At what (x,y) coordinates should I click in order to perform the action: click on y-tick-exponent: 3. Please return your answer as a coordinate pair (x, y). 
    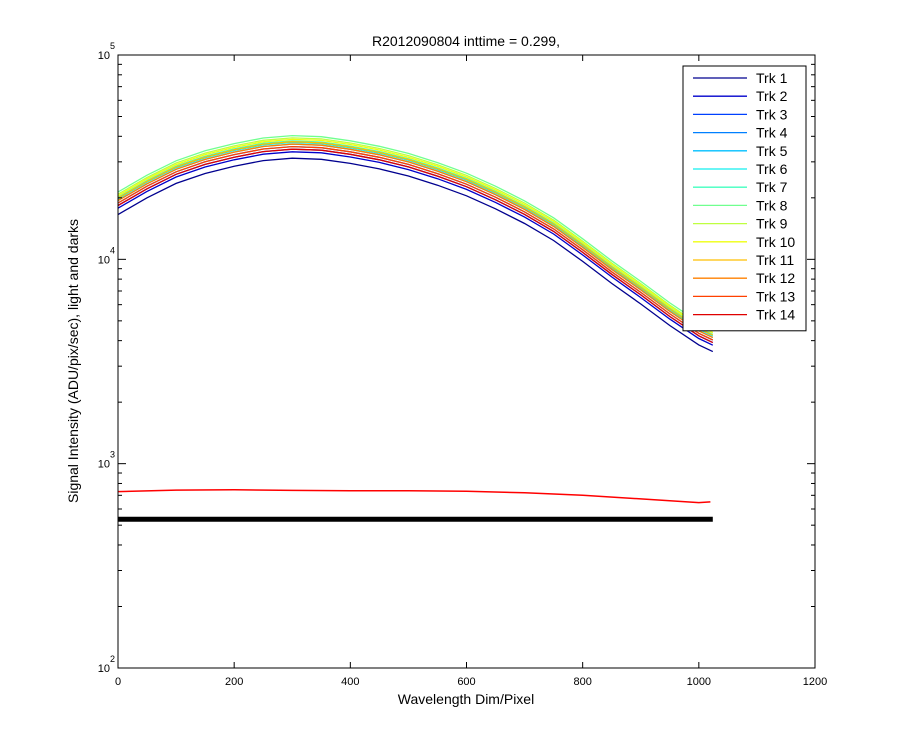
    Looking at the image, I should click on (112, 455).